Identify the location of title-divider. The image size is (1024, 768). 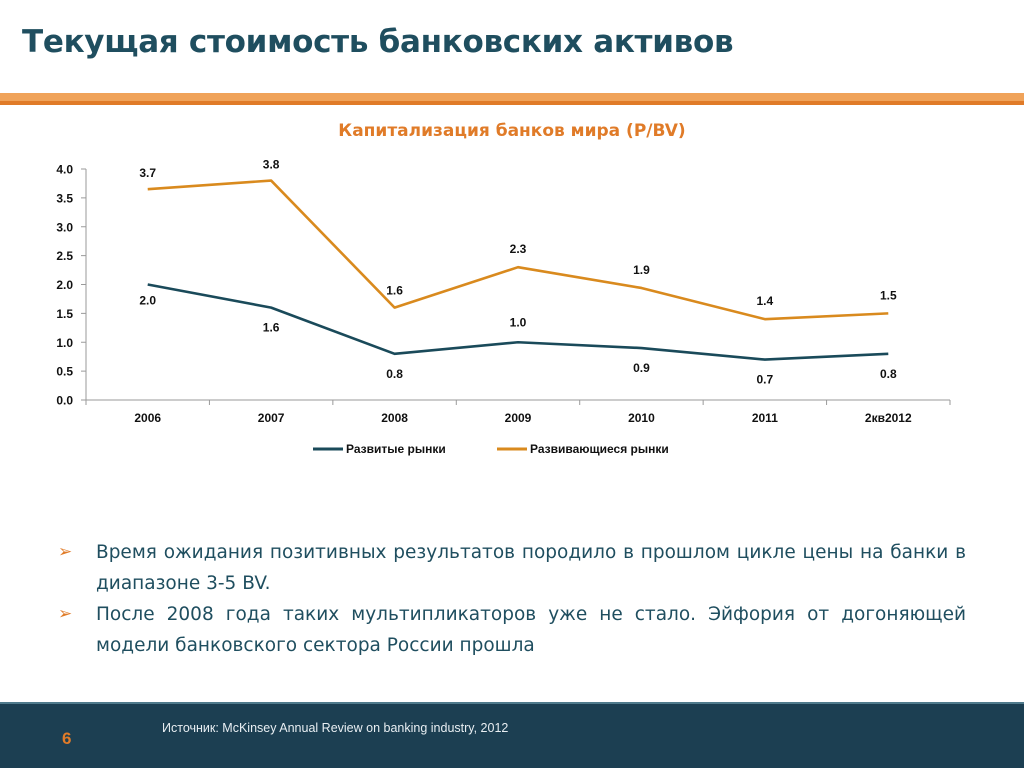
(512, 97).